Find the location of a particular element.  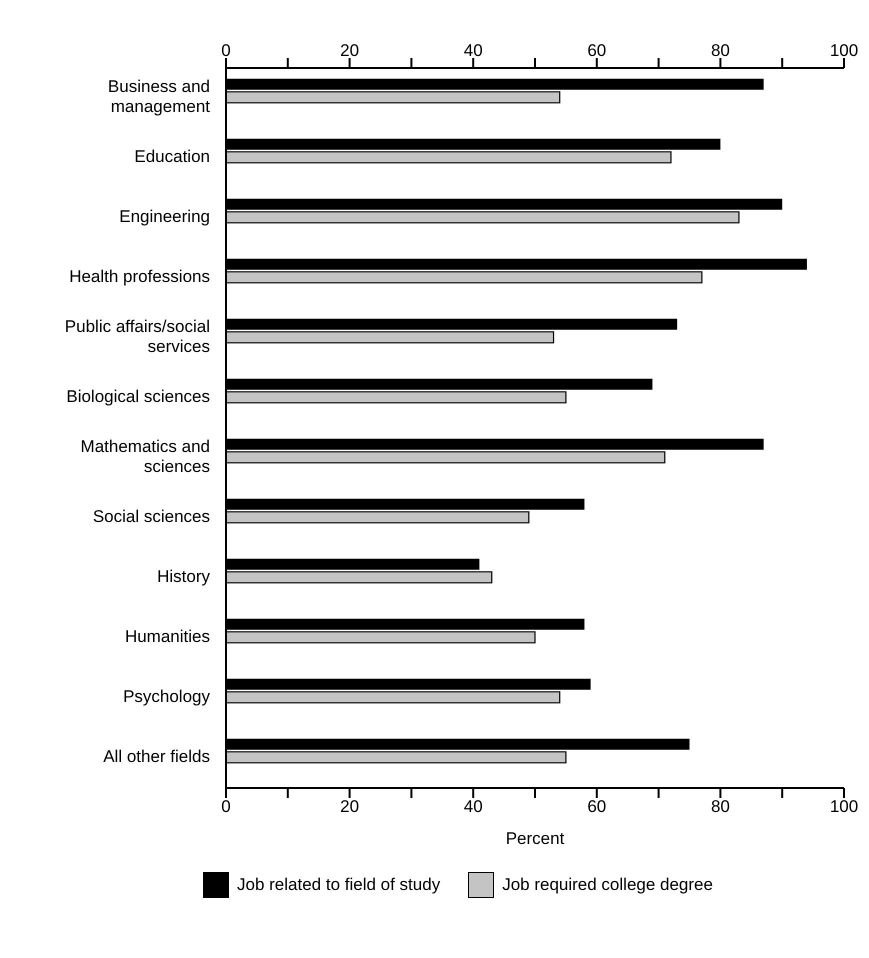

x-tick-label: 0 is located at coordinates (226, 50).